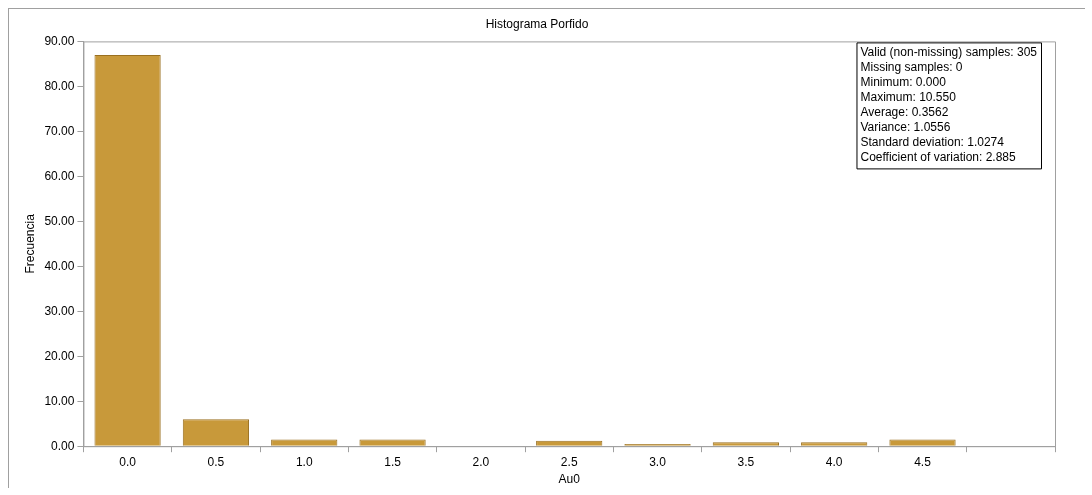 The width and height of the screenshot is (1092, 495). Describe the element at coordinates (938, 156) in the screenshot. I see `annotation: Coefficient of variation: 2.885` at that location.